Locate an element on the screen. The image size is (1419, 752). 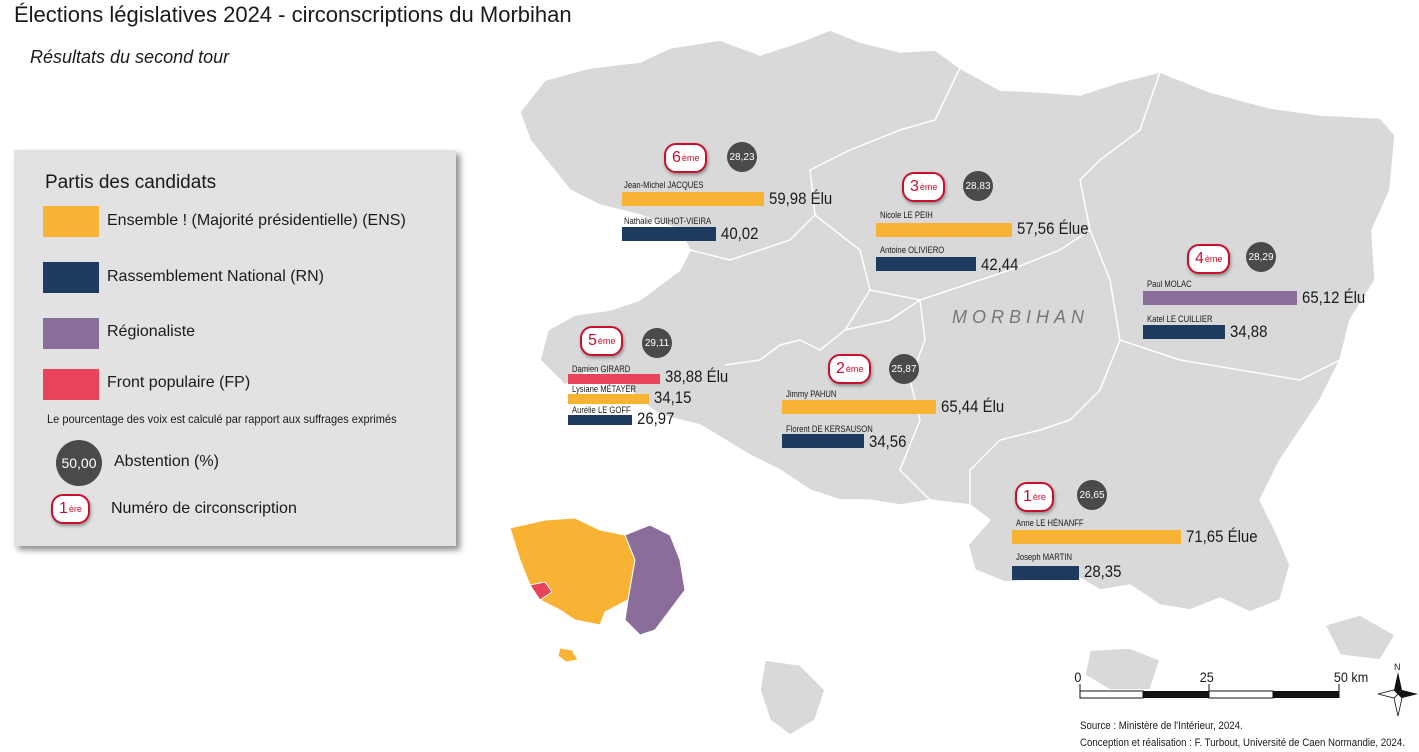
legend-number-value: 1 is located at coordinates (63, 508).